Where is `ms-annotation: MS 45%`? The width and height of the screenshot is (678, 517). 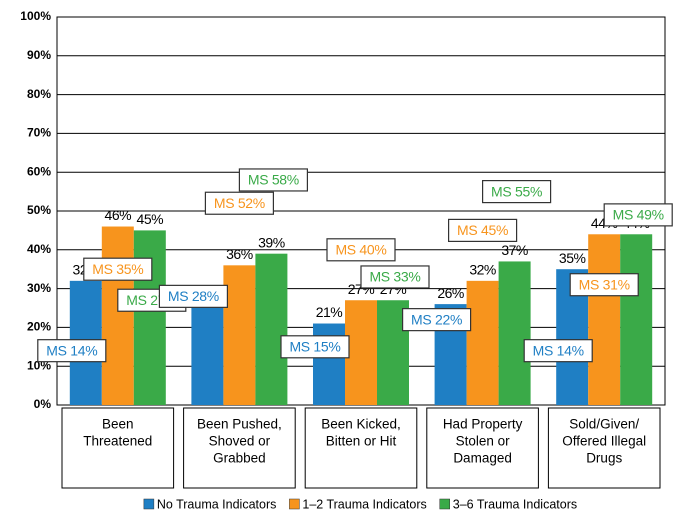 ms-annotation: MS 45% is located at coordinates (483, 230).